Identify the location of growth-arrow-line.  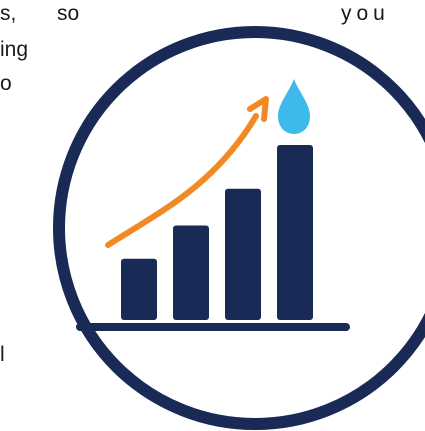
(182, 180).